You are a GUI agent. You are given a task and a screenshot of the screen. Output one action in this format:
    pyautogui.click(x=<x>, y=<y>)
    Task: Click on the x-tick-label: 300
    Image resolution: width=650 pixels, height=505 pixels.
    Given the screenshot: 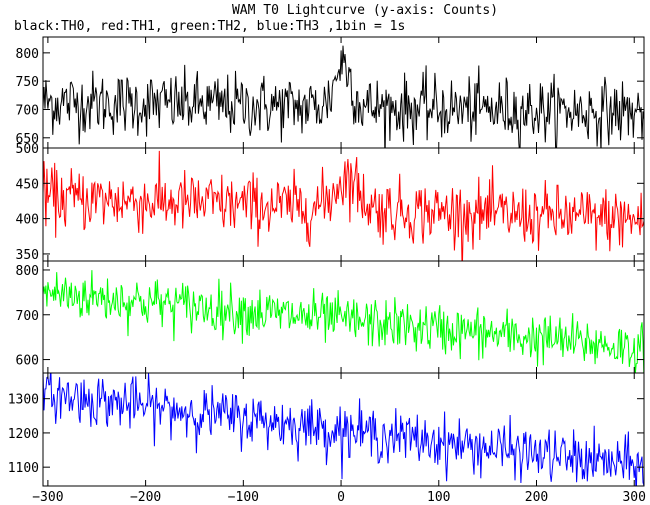 What is the action you would take?
    pyautogui.click(x=633, y=497)
    